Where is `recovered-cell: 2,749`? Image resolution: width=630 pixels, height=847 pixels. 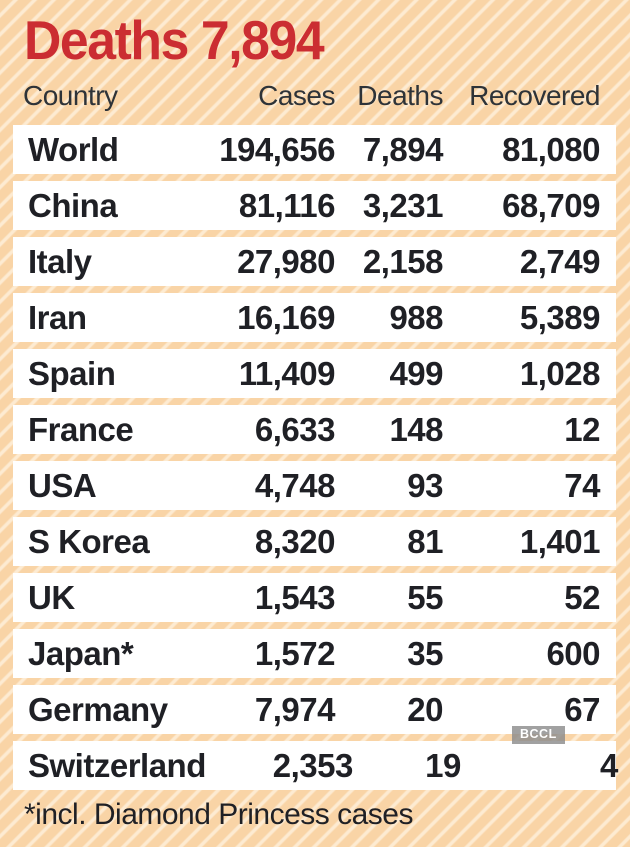 recovered-cell: 2,749 is located at coordinates (560, 261).